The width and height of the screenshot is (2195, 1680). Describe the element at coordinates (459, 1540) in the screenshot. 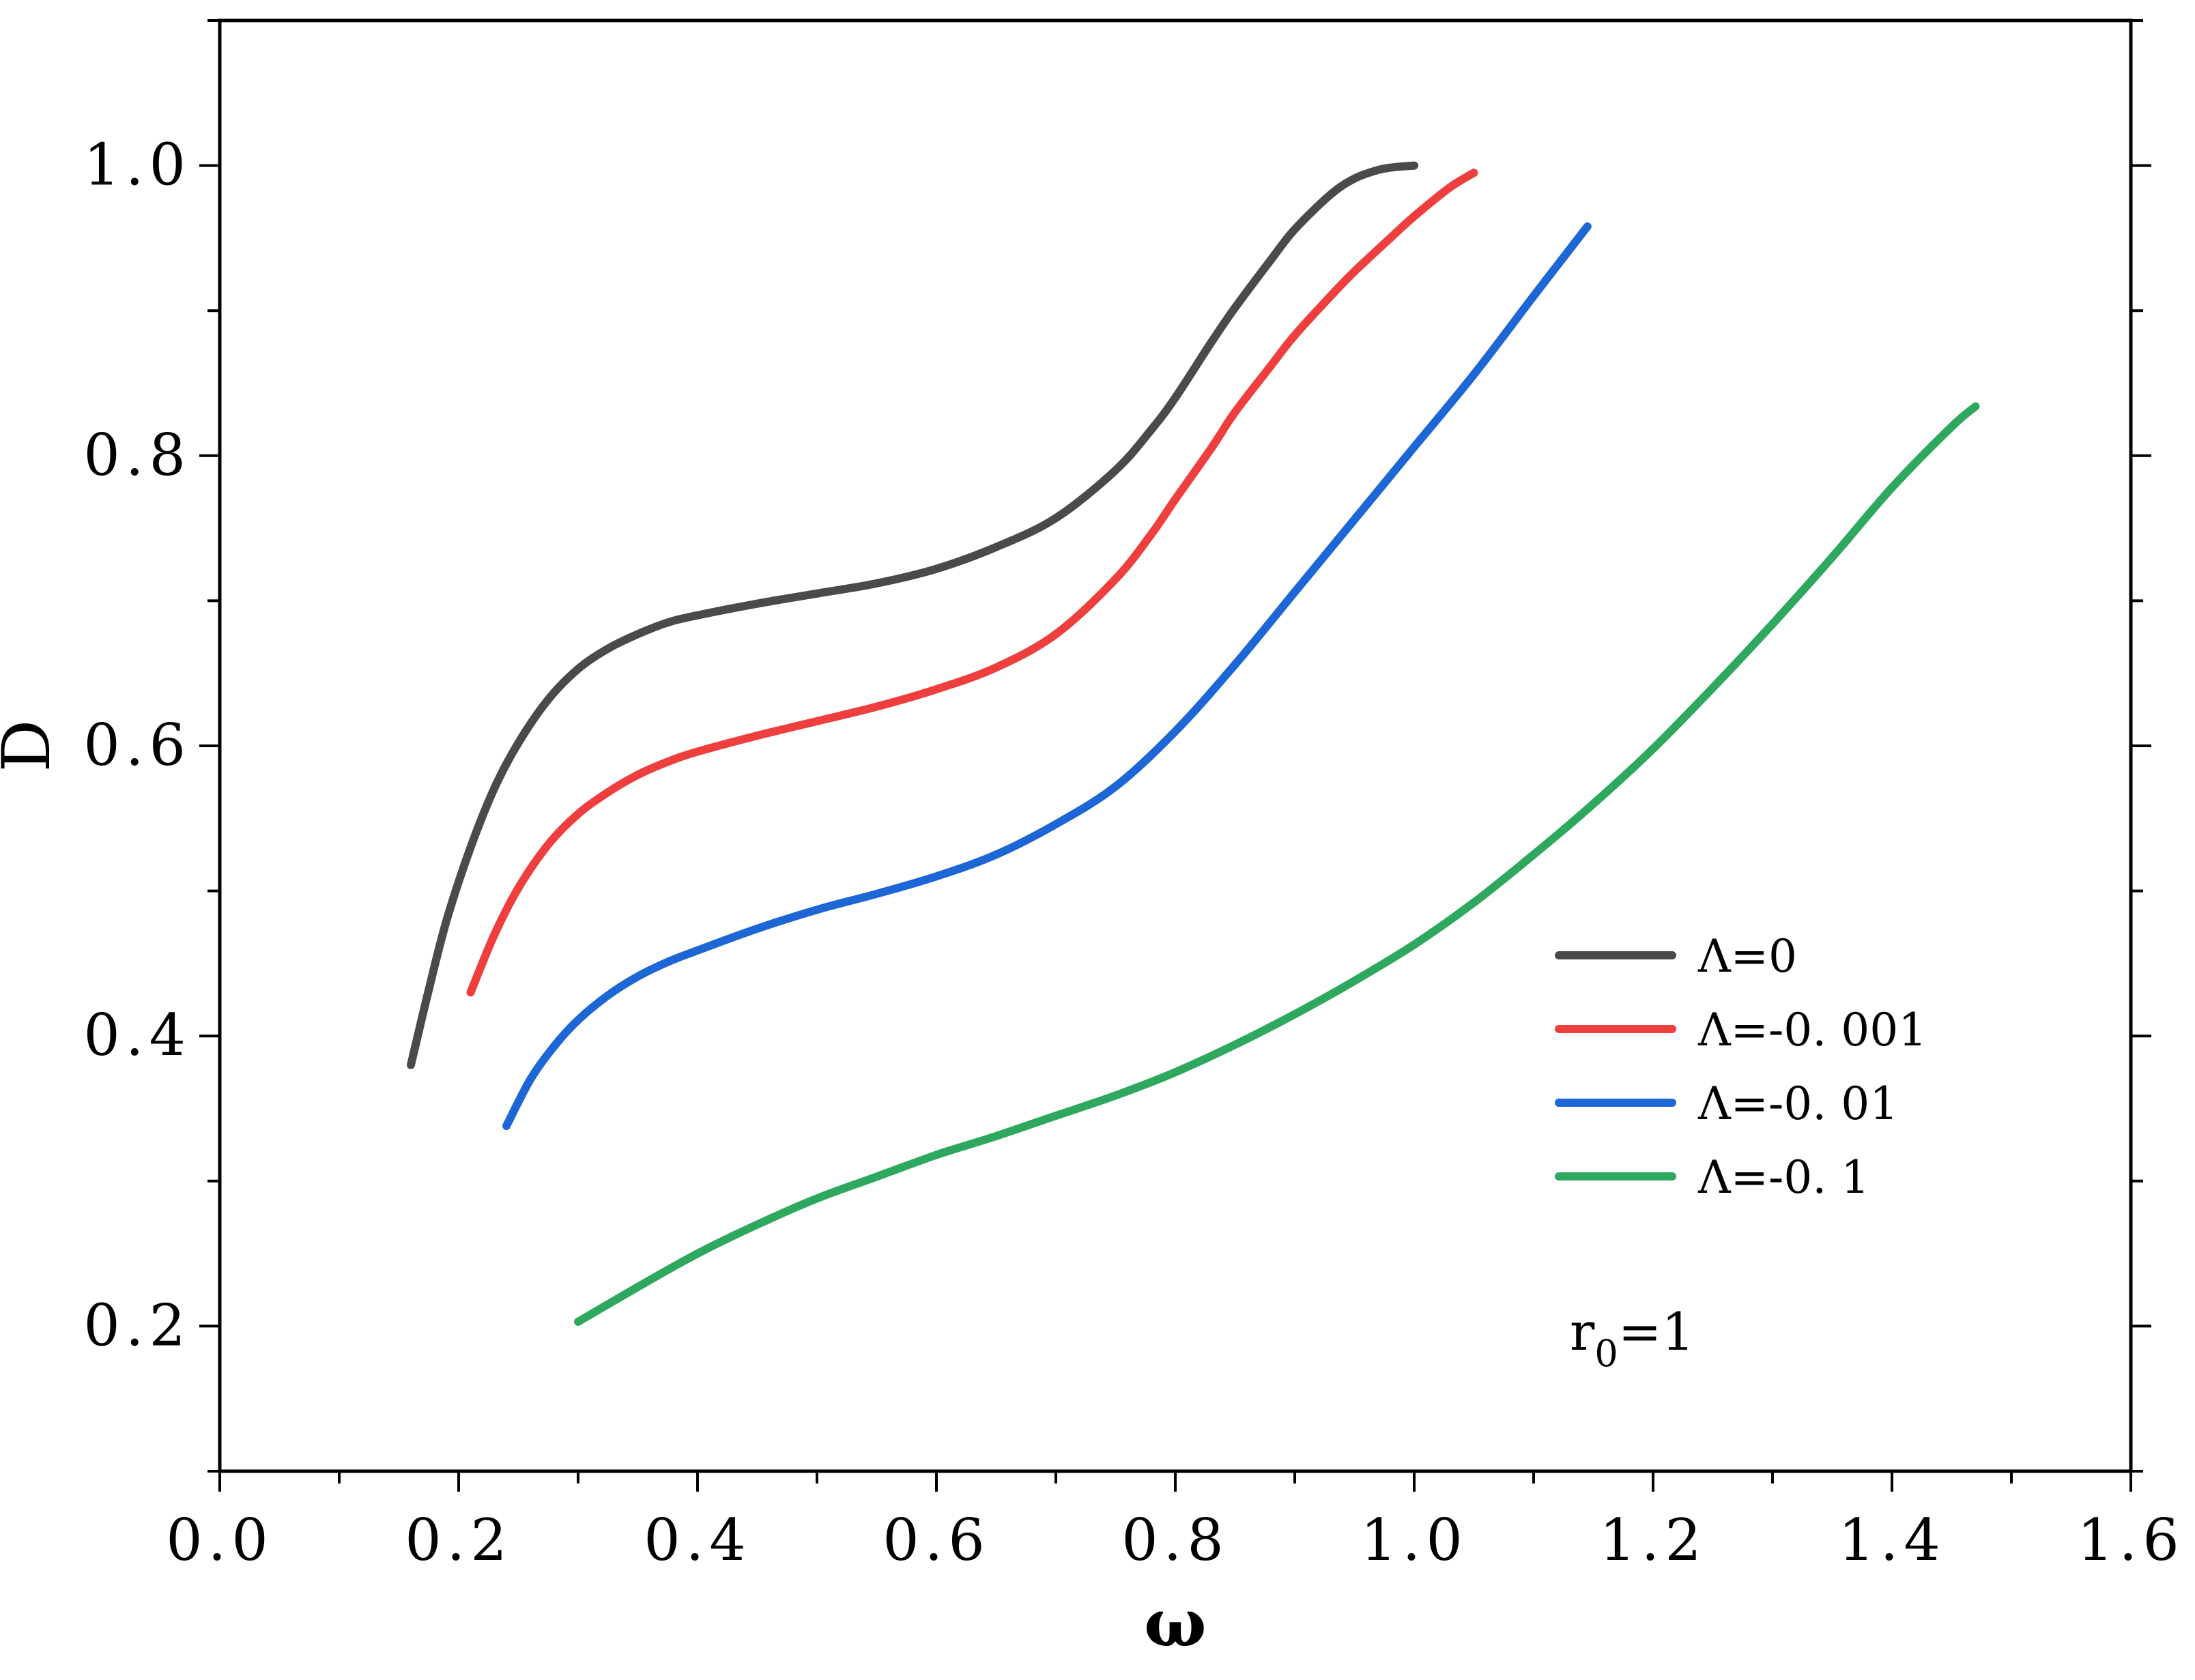

I see `x-tick-label: 0.2` at that location.